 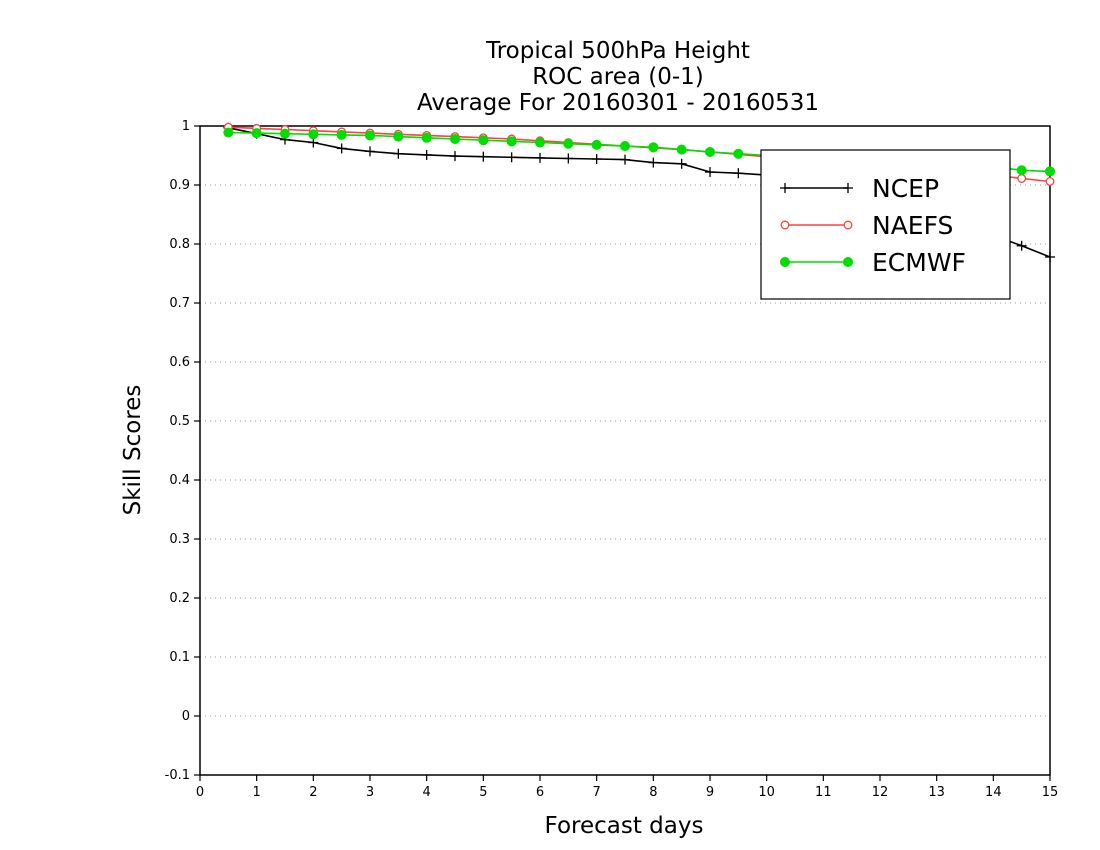 I want to click on y-tick-label: 0.1, so click(x=179, y=657).